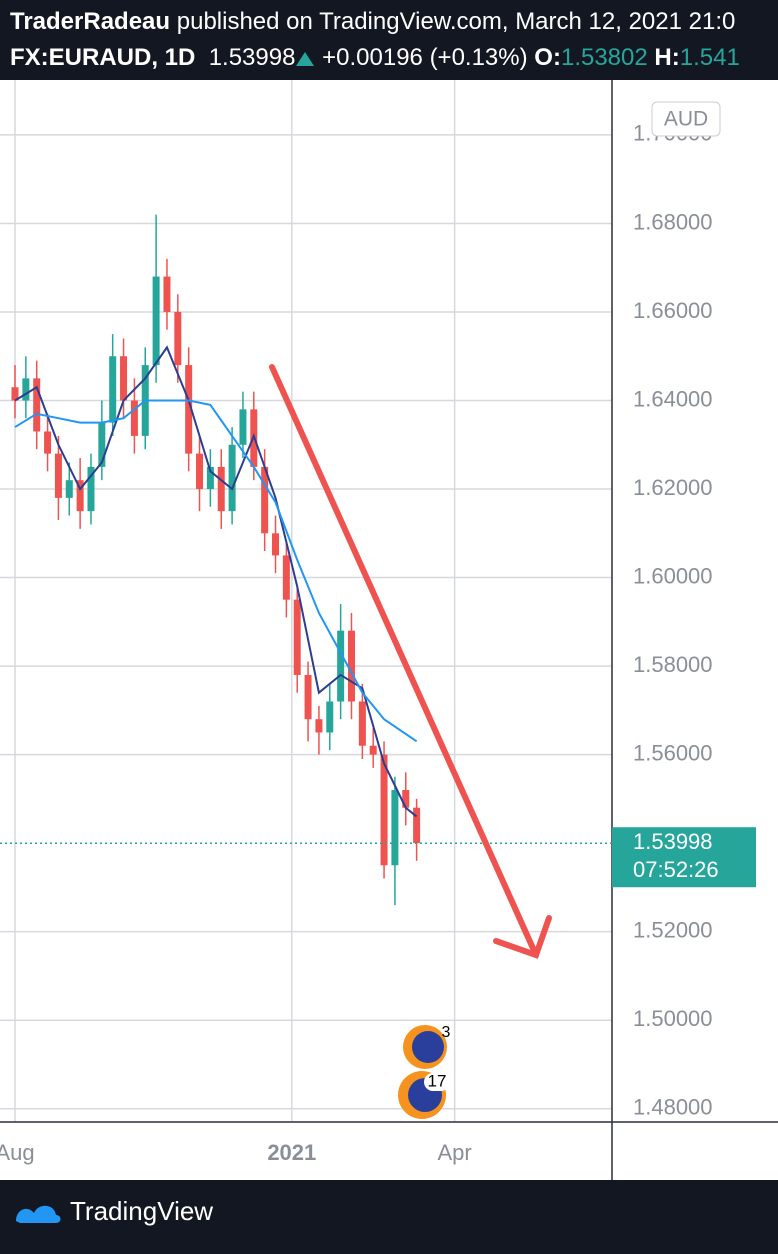 Image resolution: width=778 pixels, height=1254 pixels. What do you see at coordinates (667, 57) in the screenshot?
I see `high-label: H:` at bounding box center [667, 57].